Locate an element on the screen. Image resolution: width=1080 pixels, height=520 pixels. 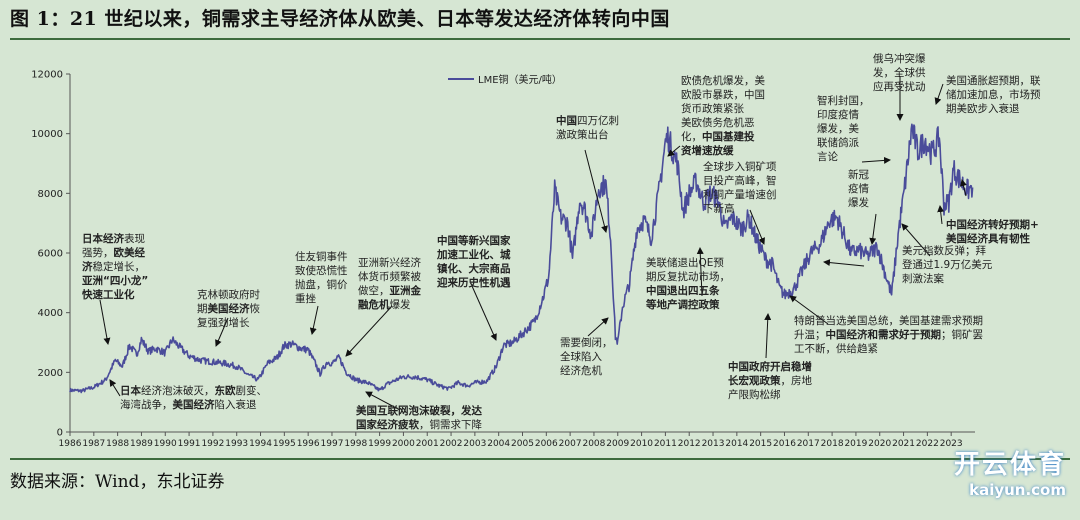
x-tick-label: 1986 is located at coordinates (70, 444).